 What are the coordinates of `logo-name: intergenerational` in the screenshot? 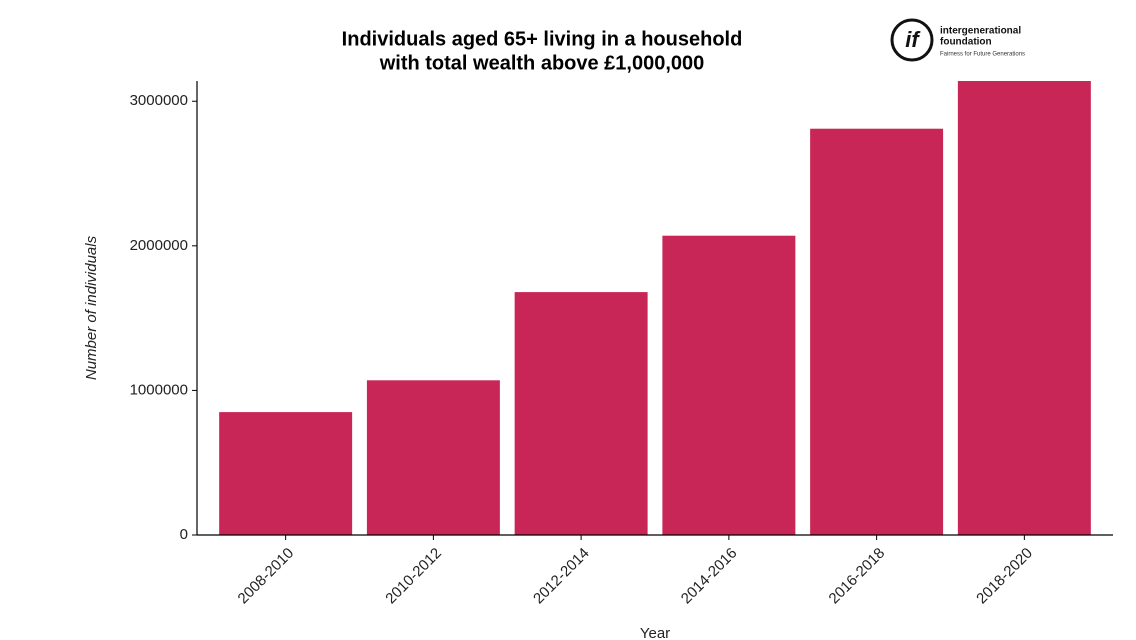 It's located at (980, 31).